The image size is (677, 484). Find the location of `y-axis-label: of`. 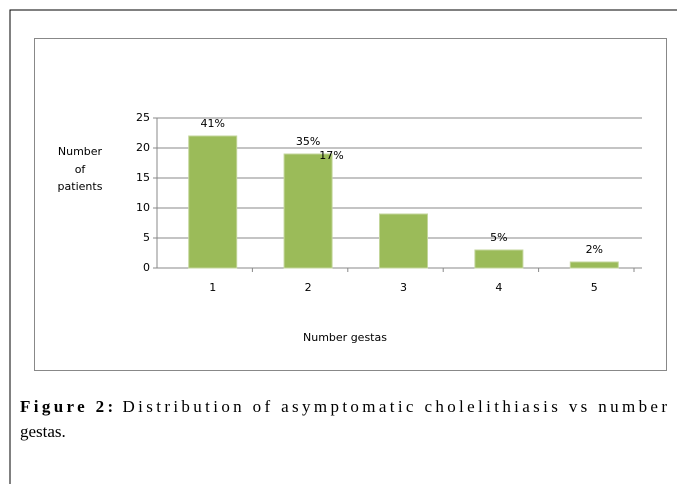

y-axis-label: of is located at coordinates (81, 169).